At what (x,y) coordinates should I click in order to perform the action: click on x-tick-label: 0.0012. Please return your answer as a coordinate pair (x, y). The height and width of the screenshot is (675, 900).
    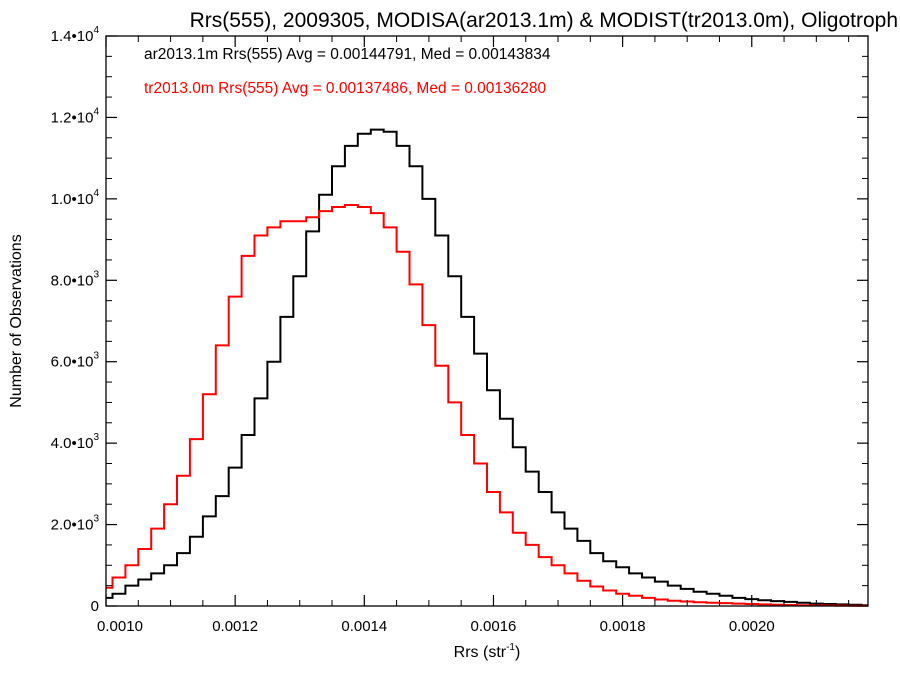
    Looking at the image, I should click on (235, 626).